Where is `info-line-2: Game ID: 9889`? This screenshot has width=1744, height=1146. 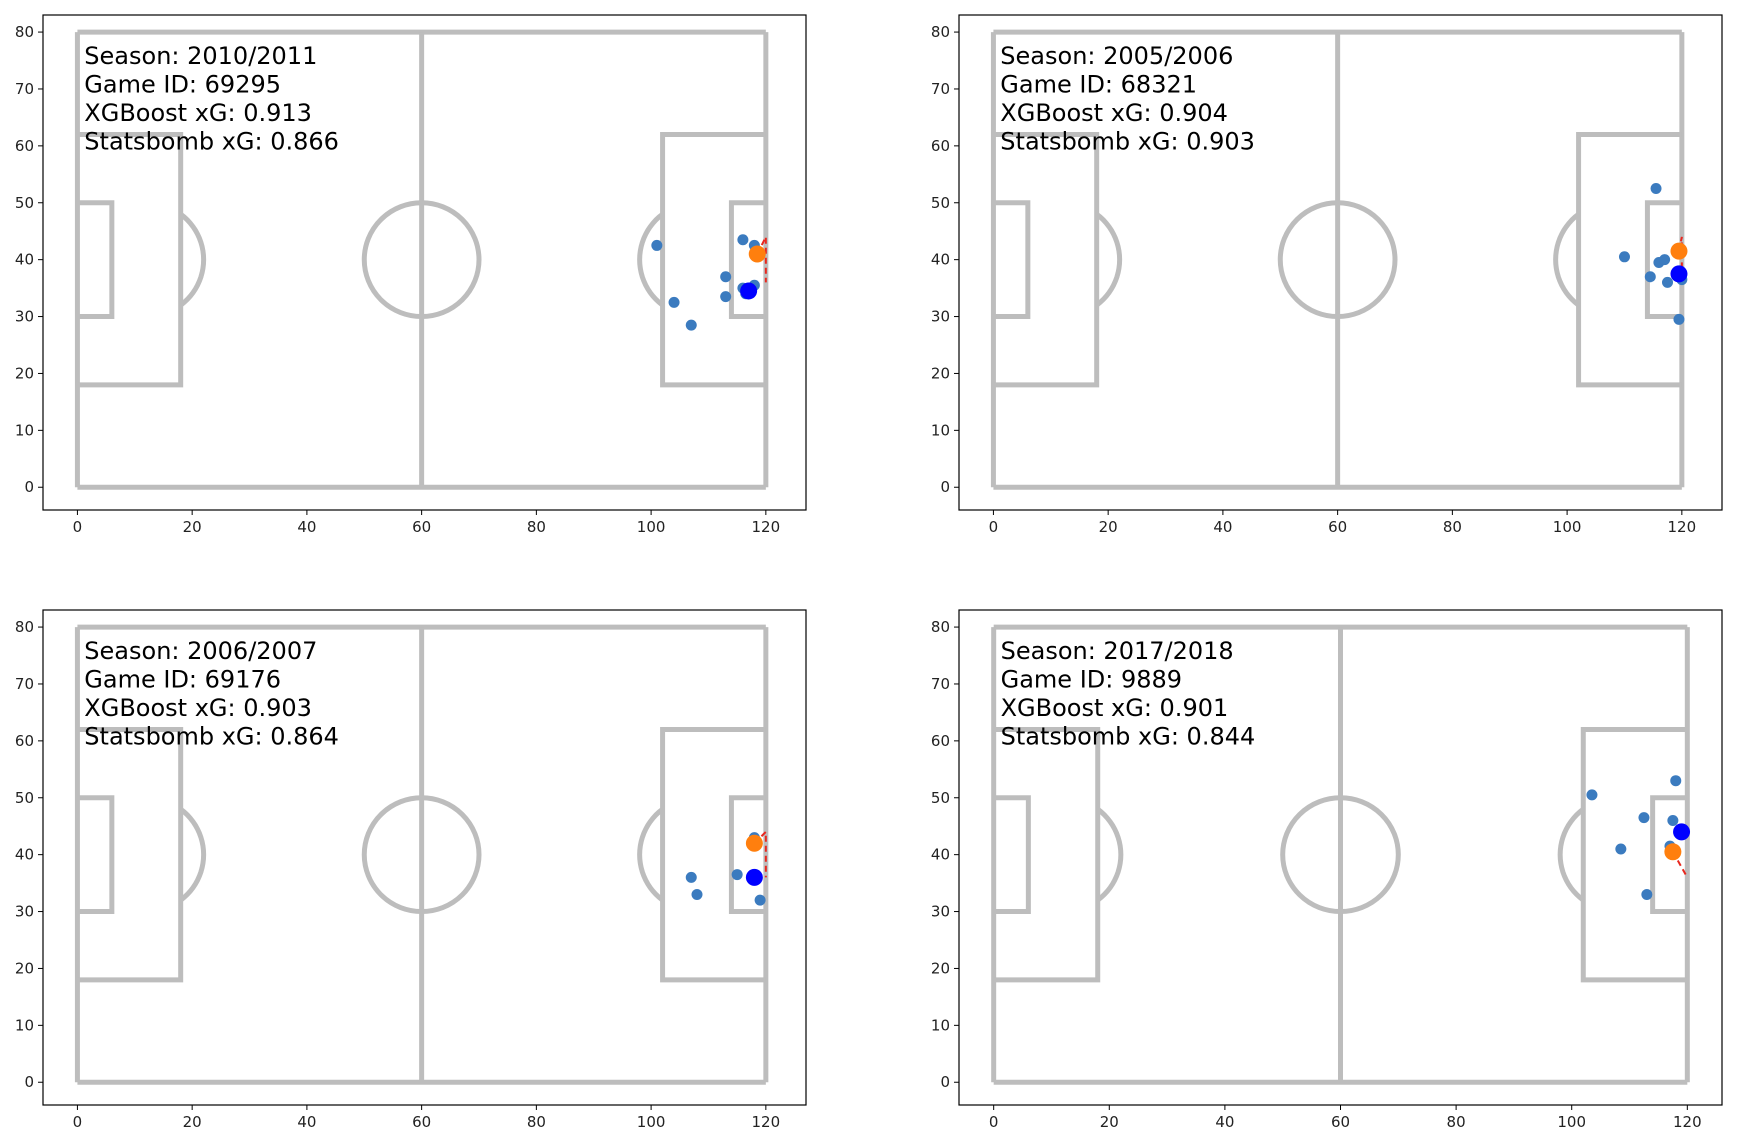
info-line-2: Game ID: 9889 is located at coordinates (1091, 680).